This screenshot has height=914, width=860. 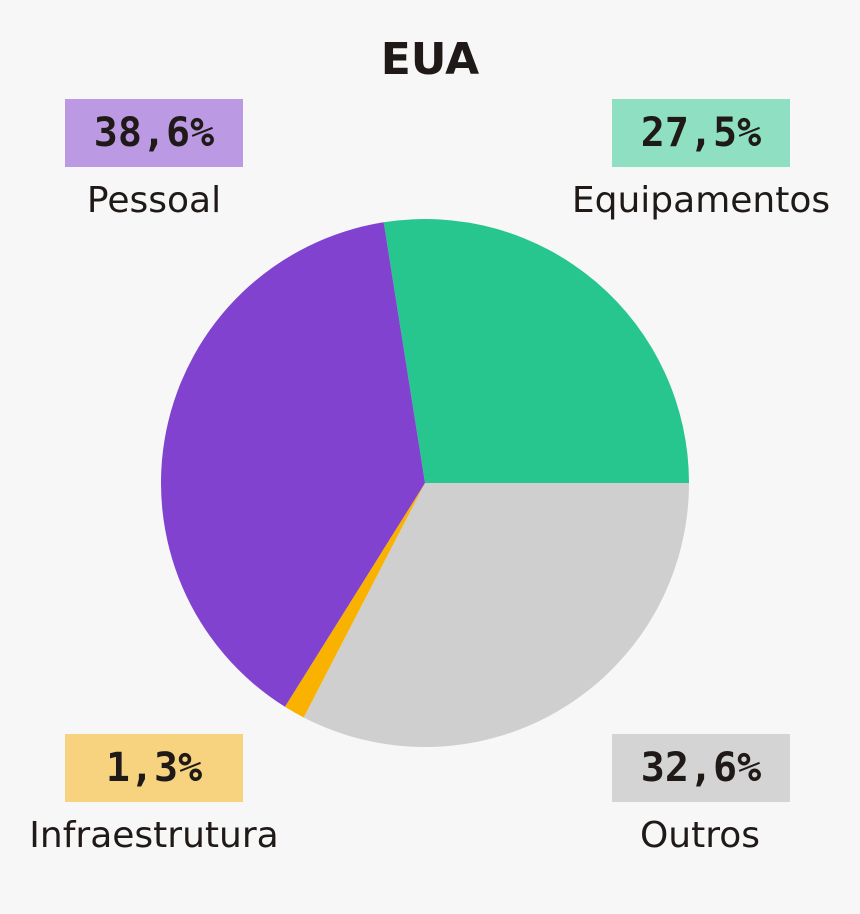 I want to click on infraestrutura-value-badge: 1,3%, so click(x=154, y=768).